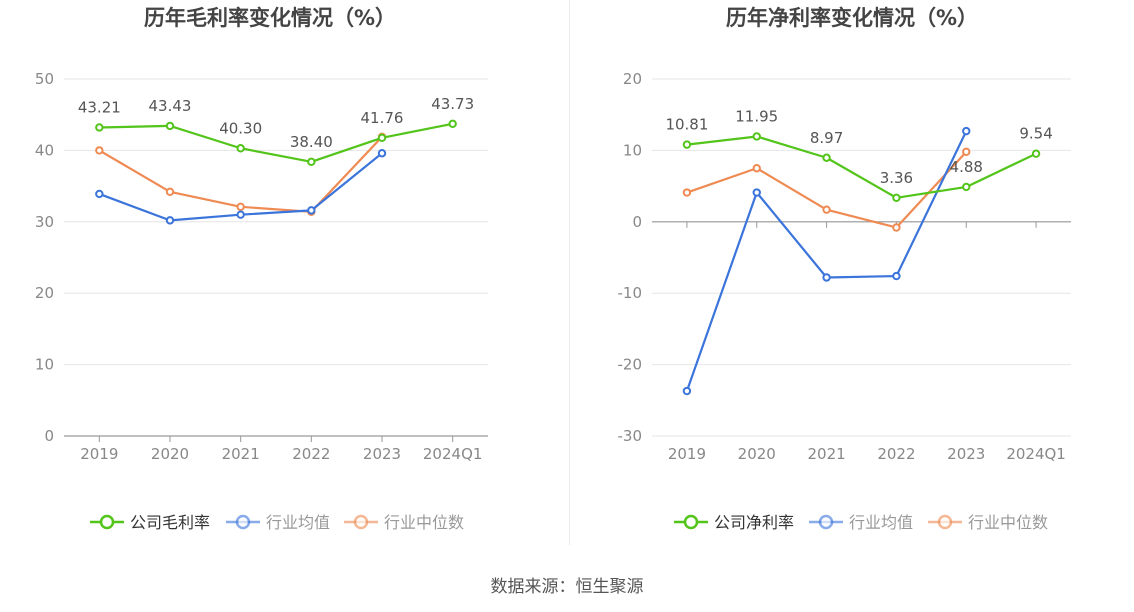 The height and width of the screenshot is (612, 1134). I want to click on chart2-data-label: 9.54, so click(1035, 134).